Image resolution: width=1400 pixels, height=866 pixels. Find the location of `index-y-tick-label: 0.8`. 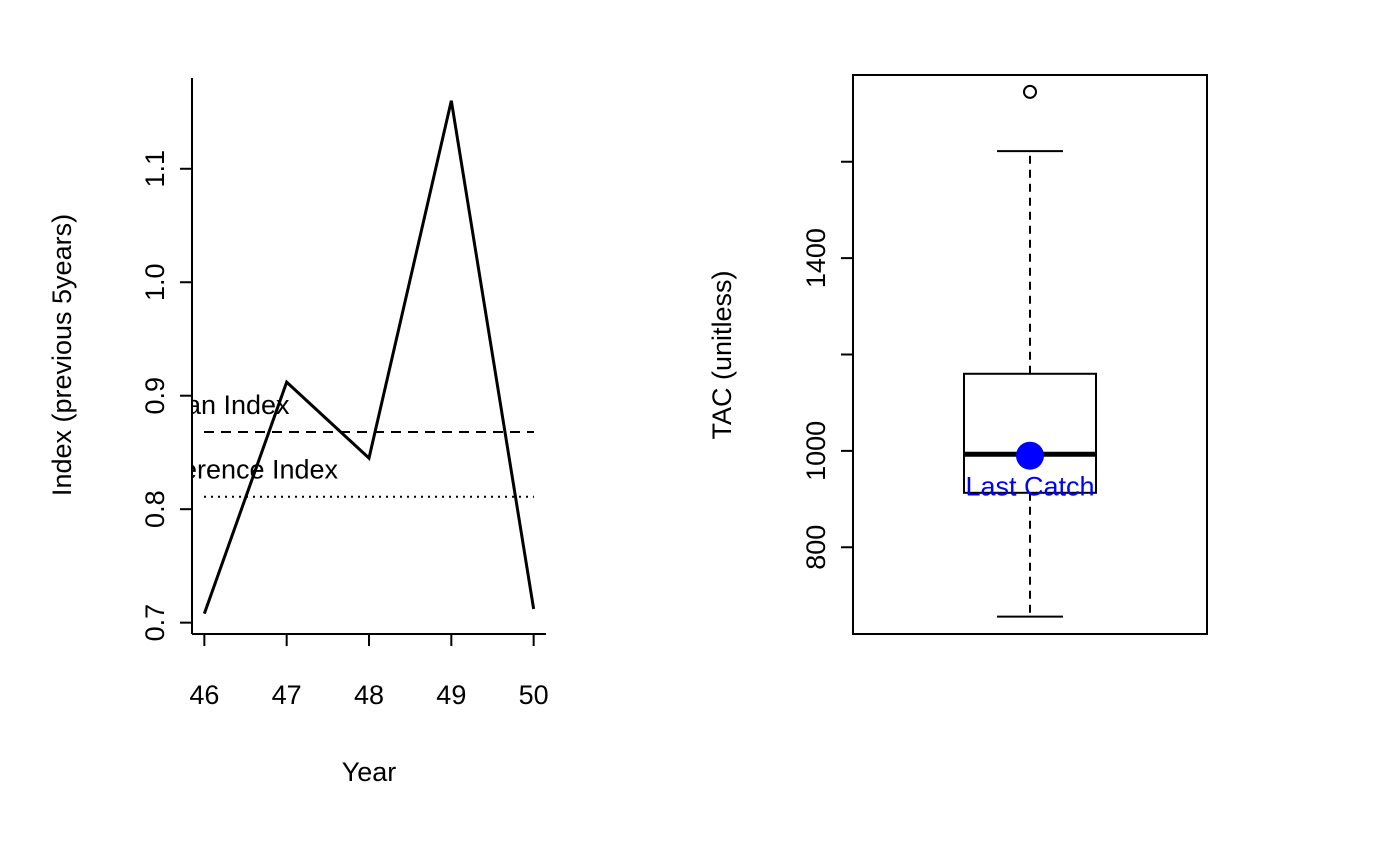

index-y-tick-label: 0.8 is located at coordinates (155, 509).